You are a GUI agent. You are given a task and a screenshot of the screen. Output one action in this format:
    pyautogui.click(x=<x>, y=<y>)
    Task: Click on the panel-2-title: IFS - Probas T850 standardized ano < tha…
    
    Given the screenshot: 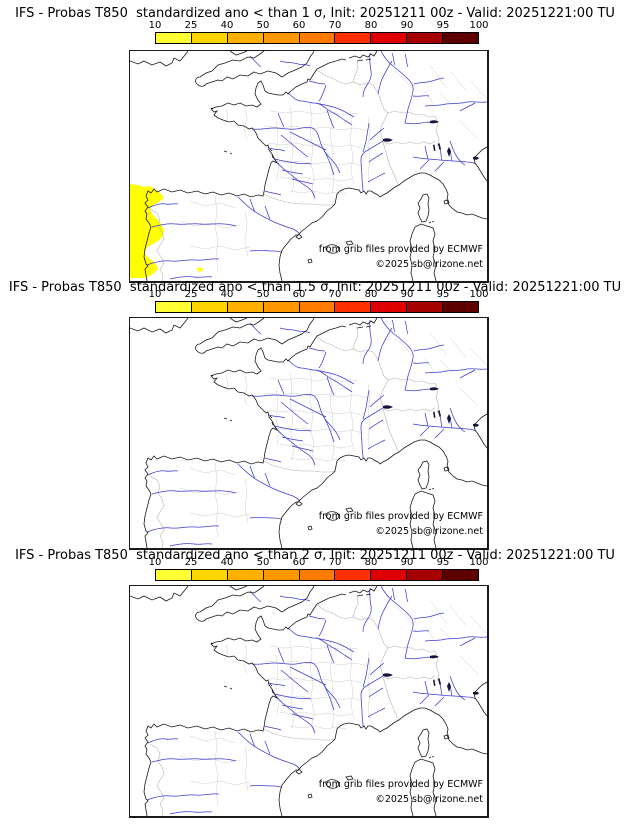 What is the action you would take?
    pyautogui.click(x=315, y=287)
    